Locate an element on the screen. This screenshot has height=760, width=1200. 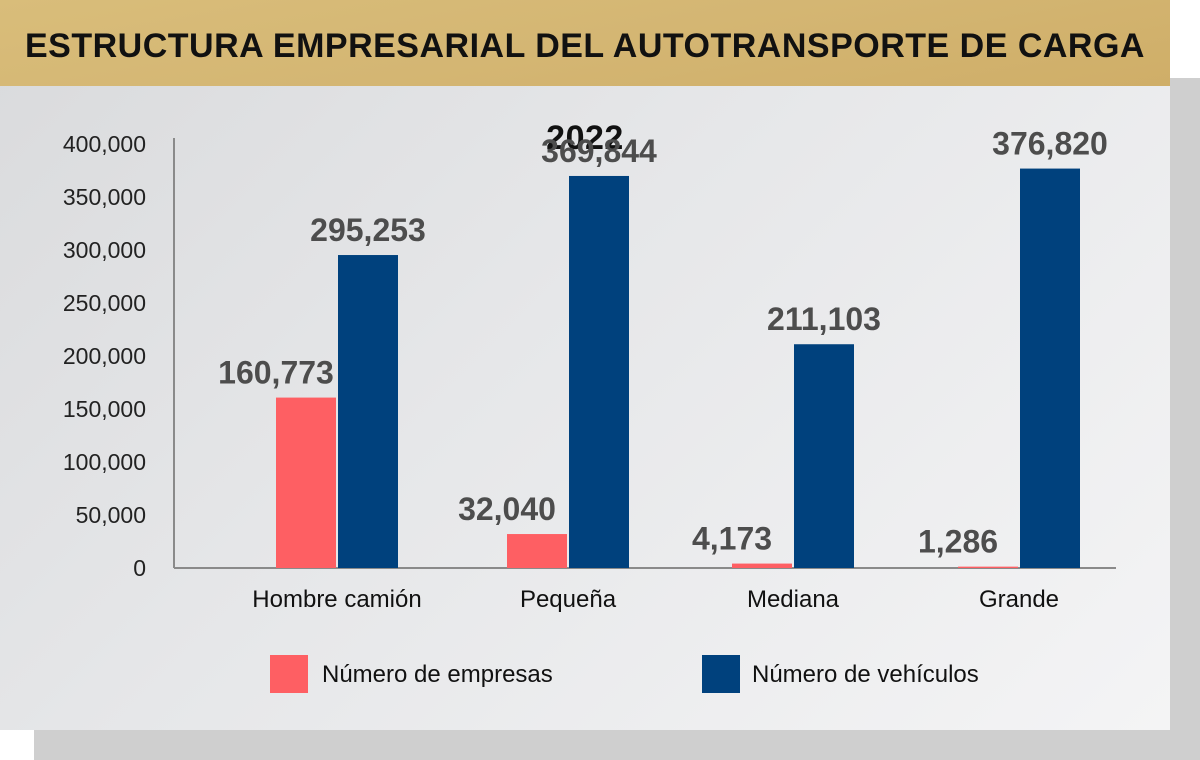
vehiculos-value-label: 295,253 is located at coordinates (368, 230).